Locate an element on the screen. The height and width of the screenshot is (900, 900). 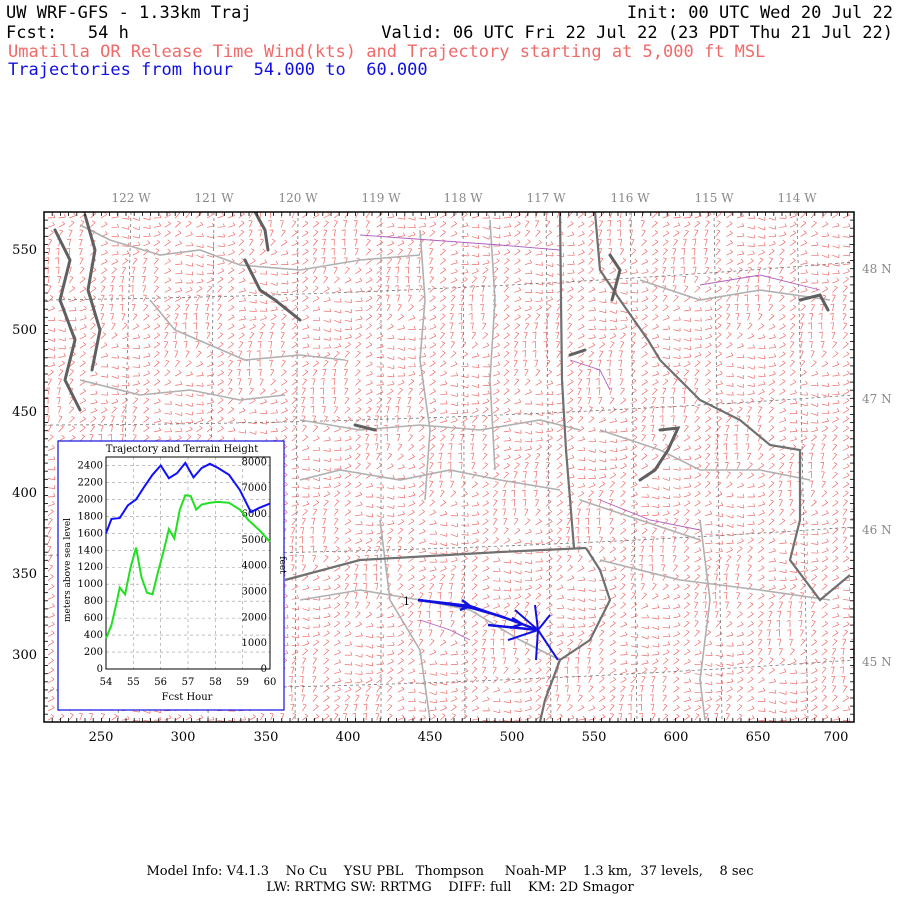
chart-y-tick-label-right: 2000 is located at coordinates (254, 617).